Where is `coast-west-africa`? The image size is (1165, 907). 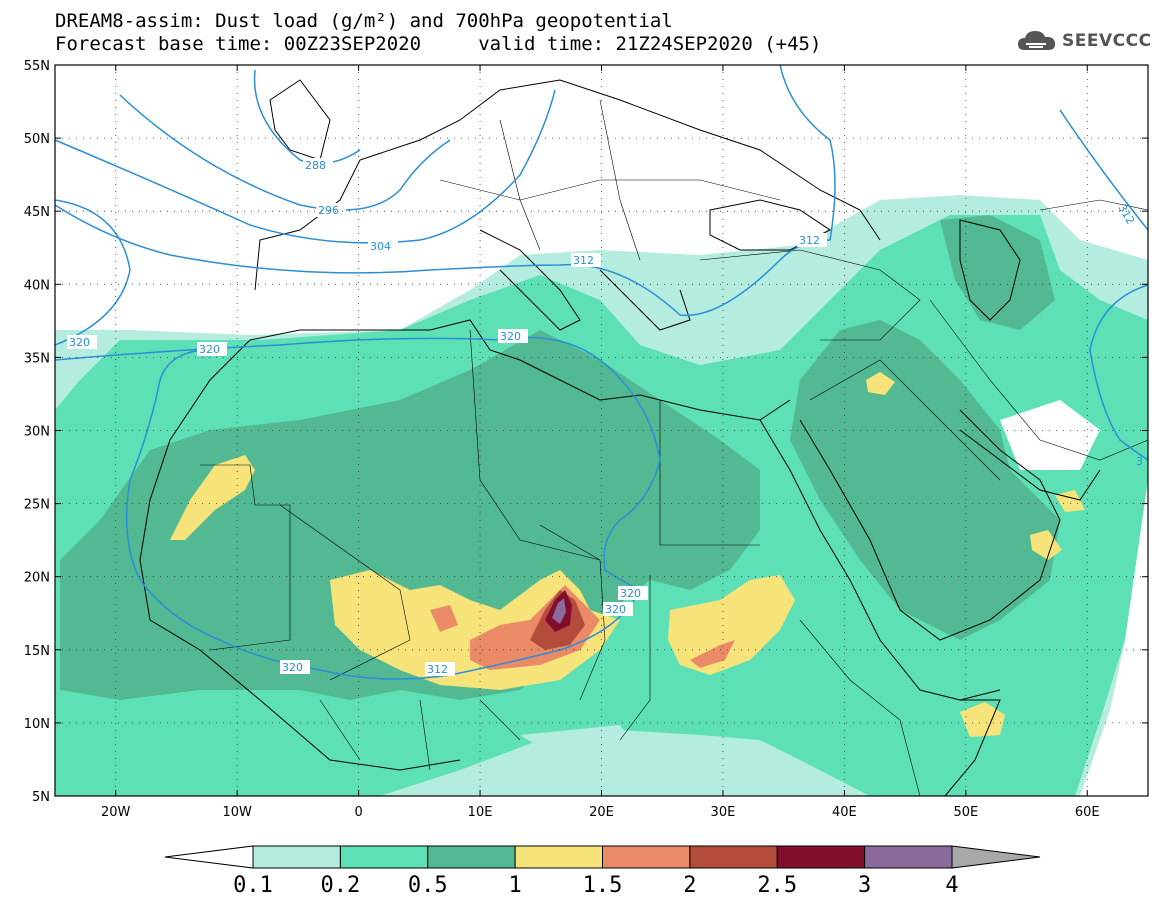 coast-west-africa is located at coordinates (300, 555).